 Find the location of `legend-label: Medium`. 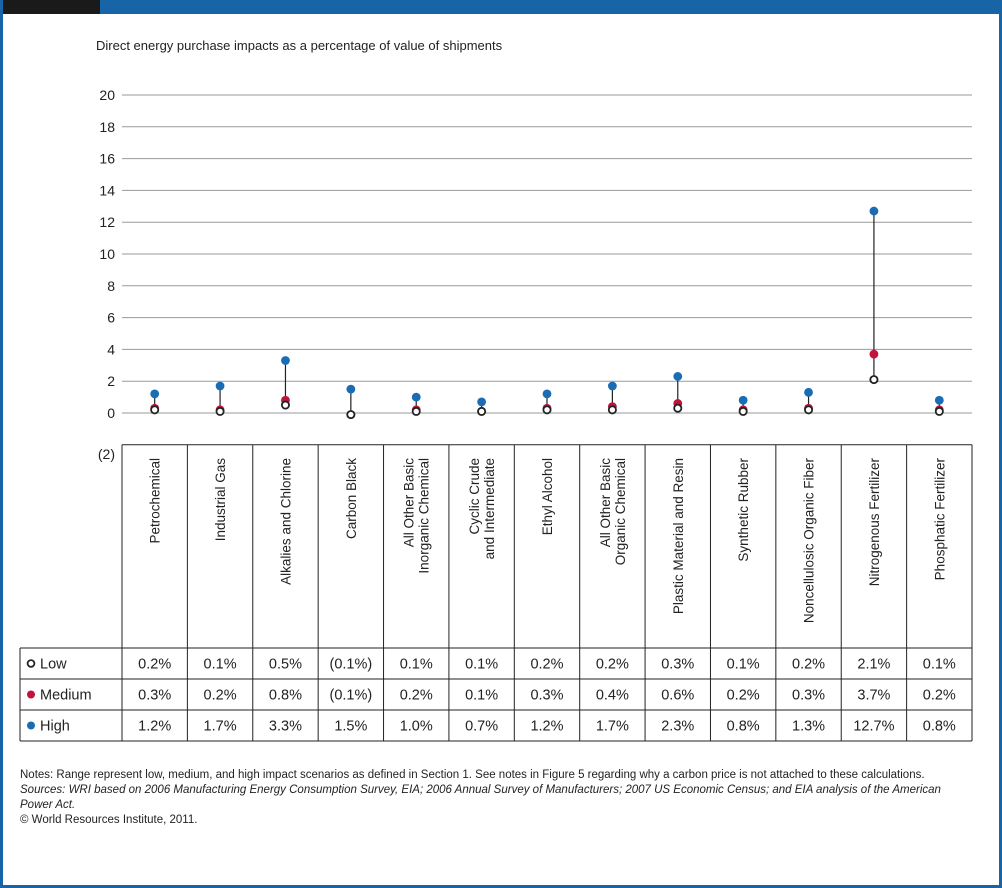

legend-label: Medium is located at coordinates (66, 696).